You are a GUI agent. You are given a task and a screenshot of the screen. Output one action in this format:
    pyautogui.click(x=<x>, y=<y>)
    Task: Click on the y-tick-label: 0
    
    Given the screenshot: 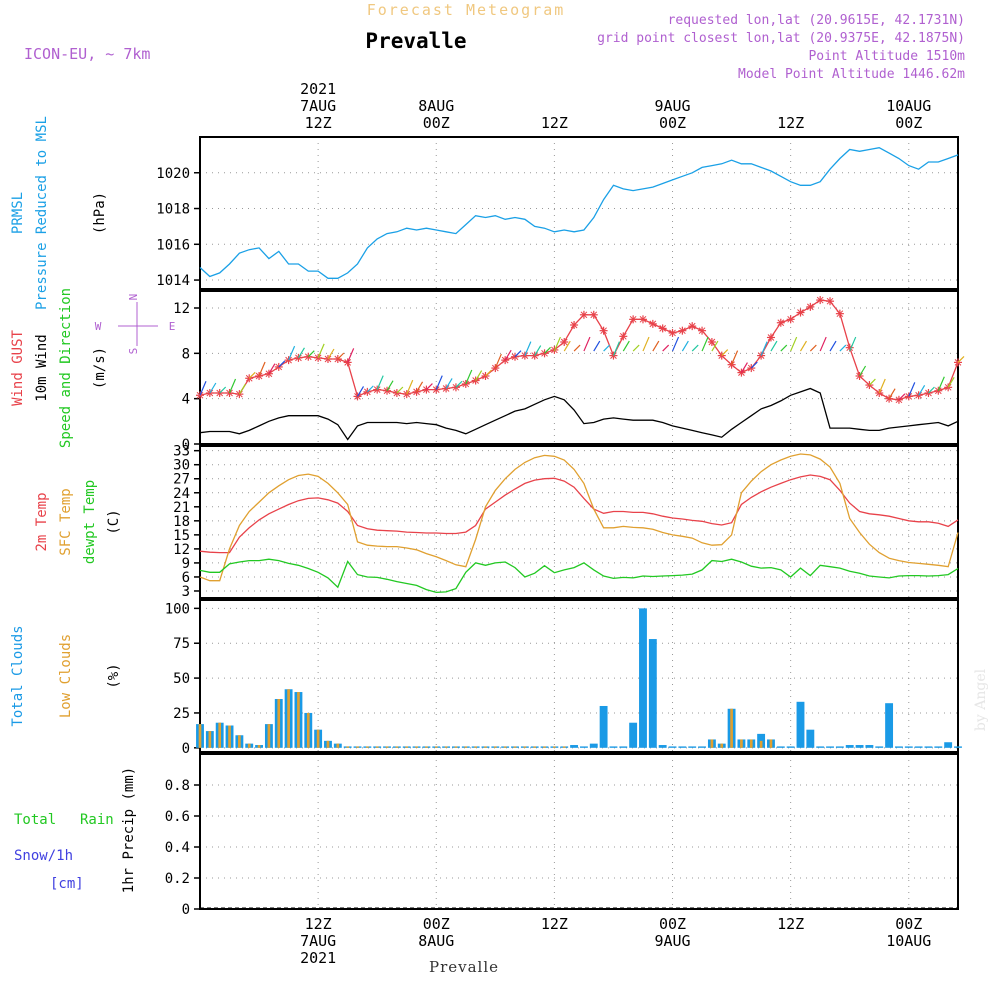 What is the action you would take?
    pyautogui.click(x=186, y=749)
    